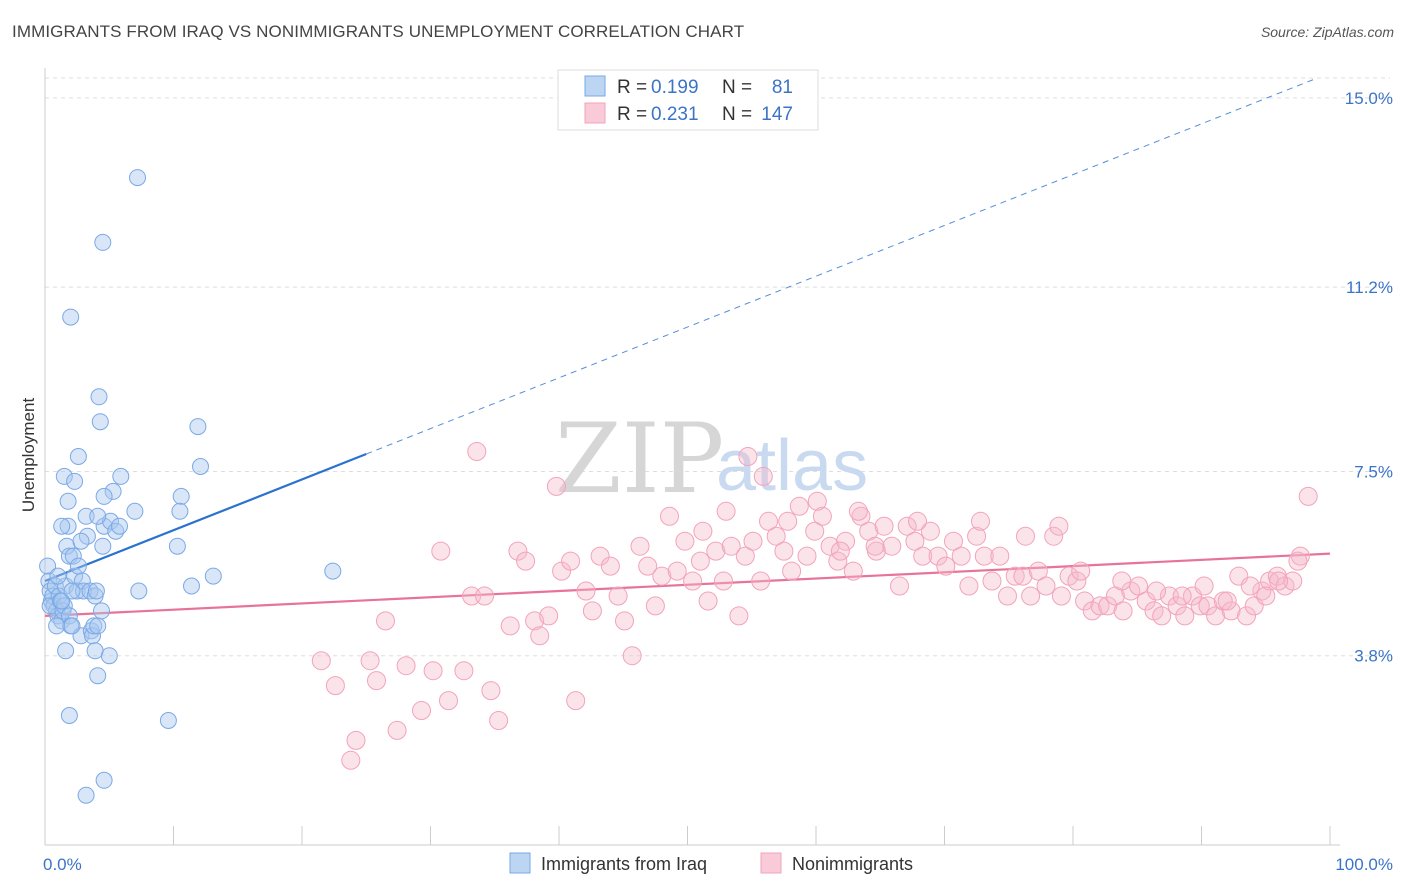  Describe the element at coordinates (852, 864) in the screenshot. I see `series-legend-label-nonimmigrants: Nonimmigrants` at that location.